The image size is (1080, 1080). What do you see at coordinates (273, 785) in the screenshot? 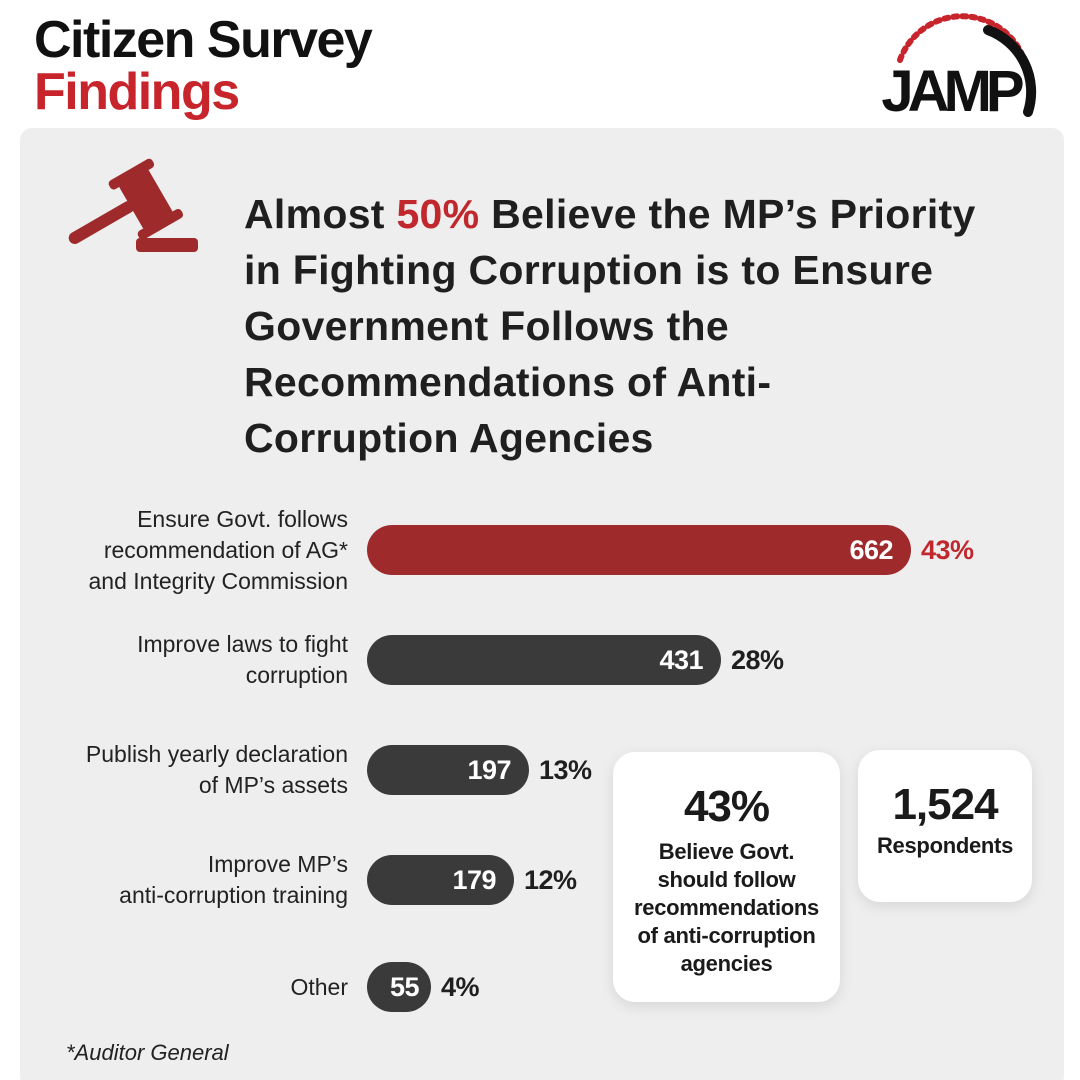
I see `bar-category-label-line: of MP’s assets` at bounding box center [273, 785].